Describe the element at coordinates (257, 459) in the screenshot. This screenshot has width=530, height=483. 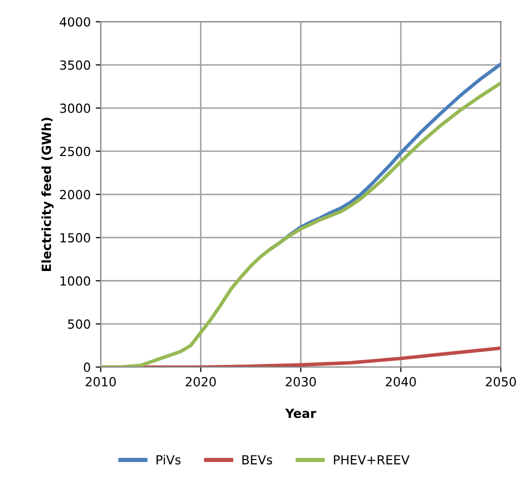
I see `legend-label: BEVs` at that location.